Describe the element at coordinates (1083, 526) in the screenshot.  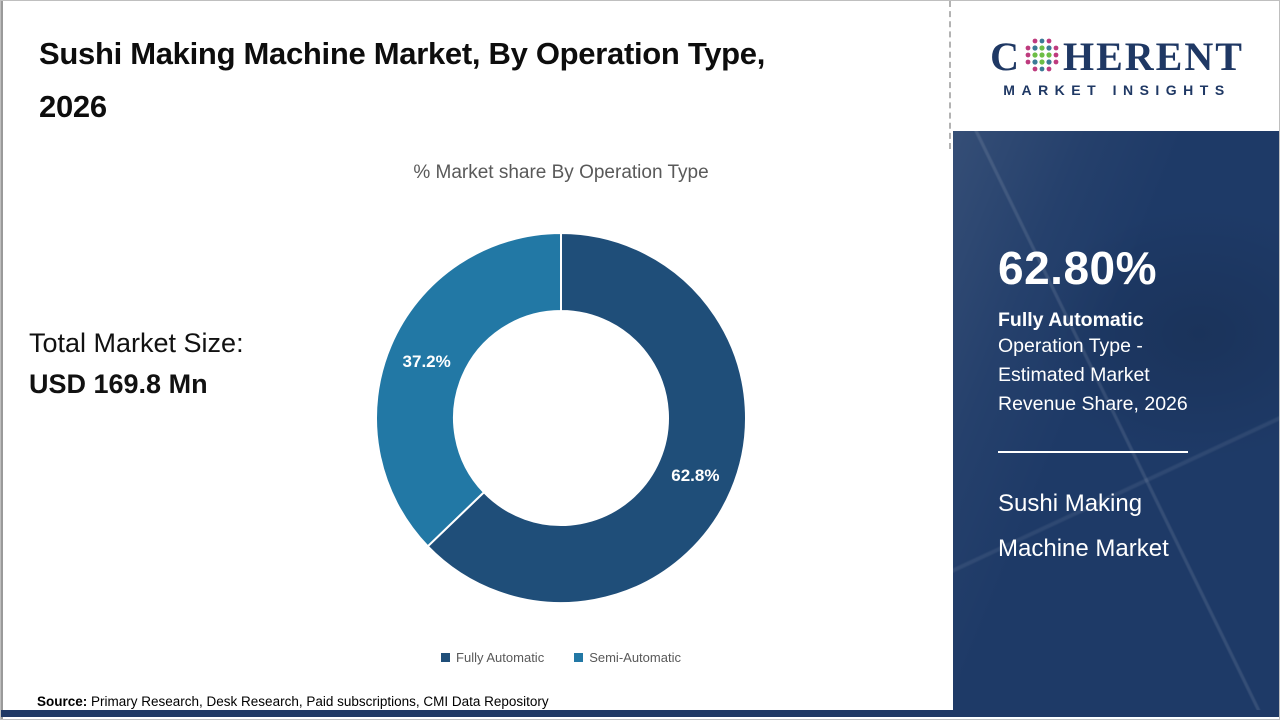
I see `panel-market-name: Sushi Making Machine Market` at that location.